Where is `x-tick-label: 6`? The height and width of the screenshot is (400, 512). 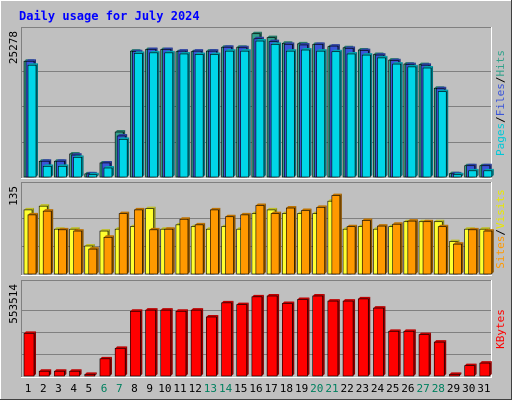
x-tick-label: 6 is located at coordinates (104, 388).